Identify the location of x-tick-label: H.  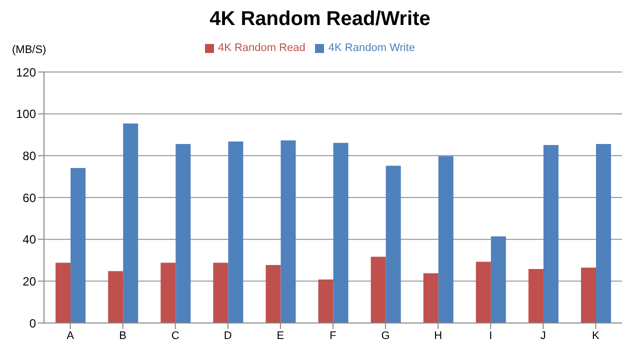
(438, 336).